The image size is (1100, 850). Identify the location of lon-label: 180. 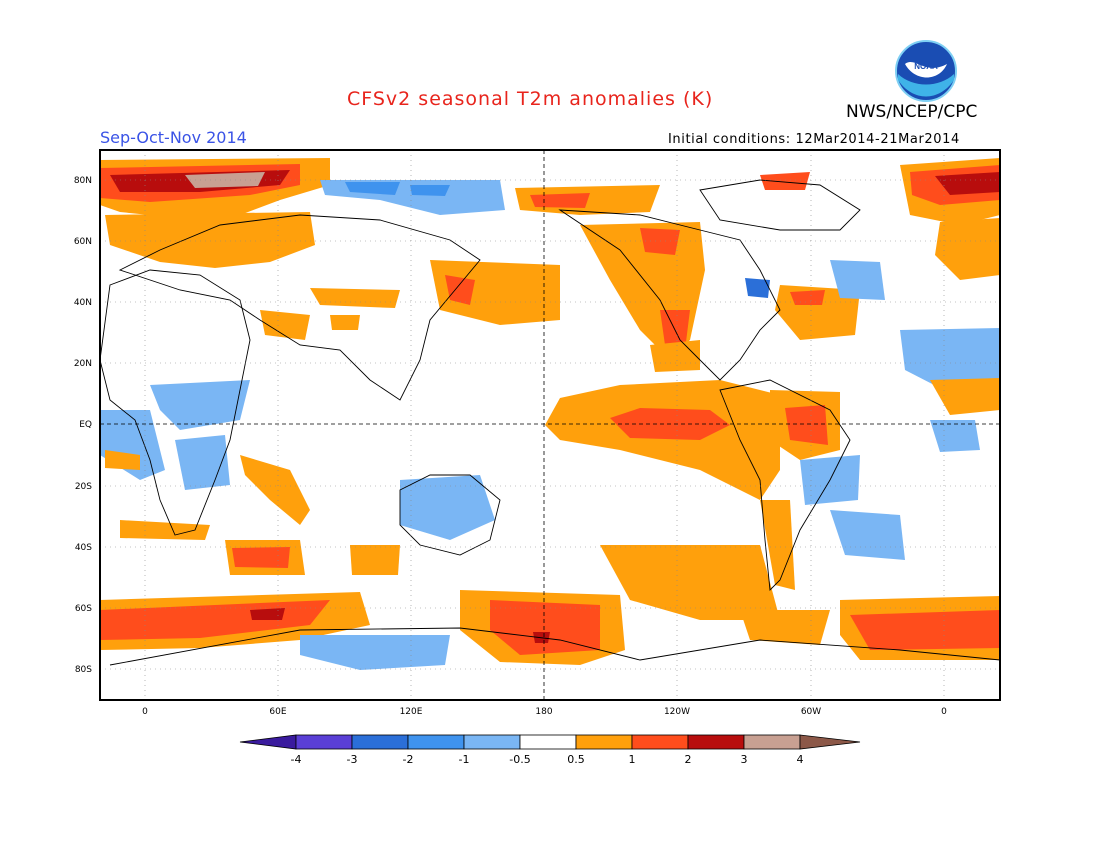
(543, 712).